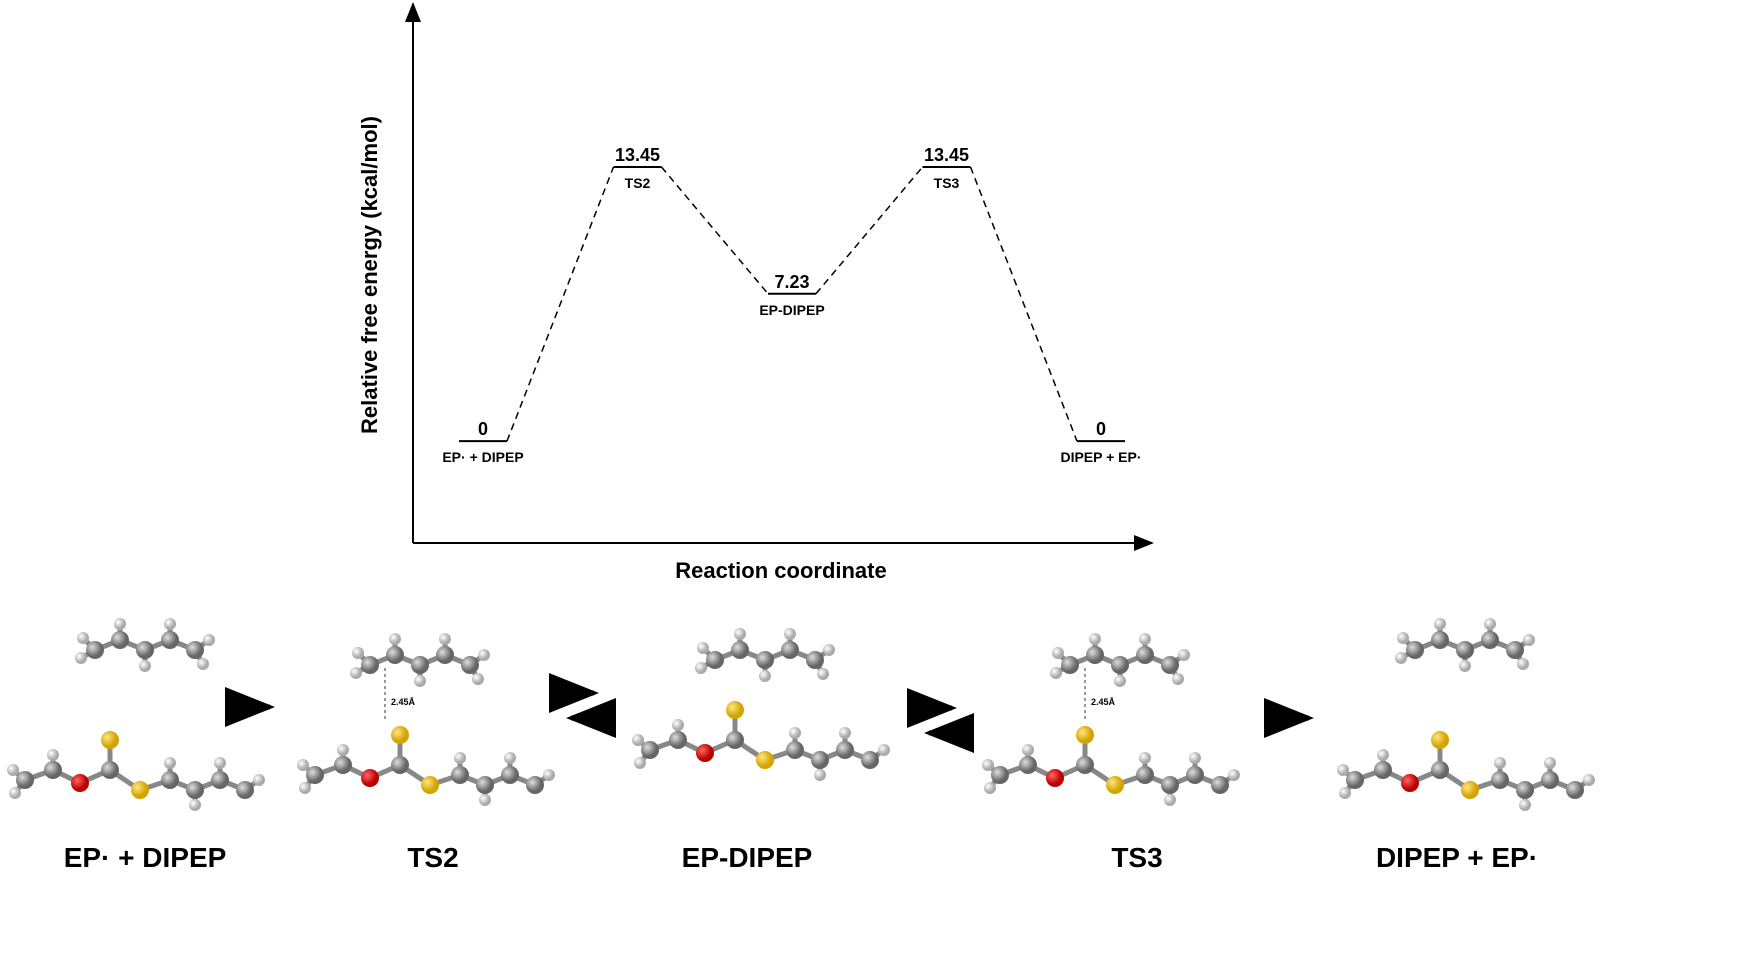 The height and width of the screenshot is (969, 1748). Describe the element at coordinates (432, 857) in the screenshot. I see `structure-label: TS2` at that location.